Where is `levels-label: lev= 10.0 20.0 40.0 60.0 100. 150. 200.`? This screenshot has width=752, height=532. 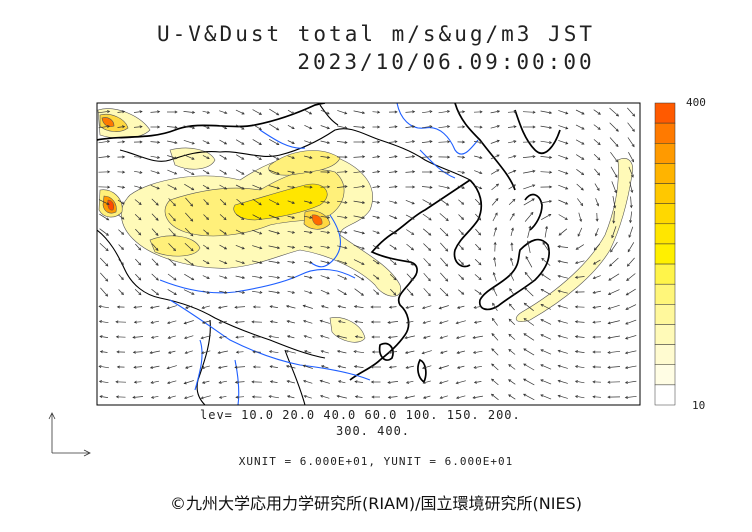 levels-label: lev= 10.0 20.0 40.0 60.0 100. 150. 200. is located at coordinates (360, 415).